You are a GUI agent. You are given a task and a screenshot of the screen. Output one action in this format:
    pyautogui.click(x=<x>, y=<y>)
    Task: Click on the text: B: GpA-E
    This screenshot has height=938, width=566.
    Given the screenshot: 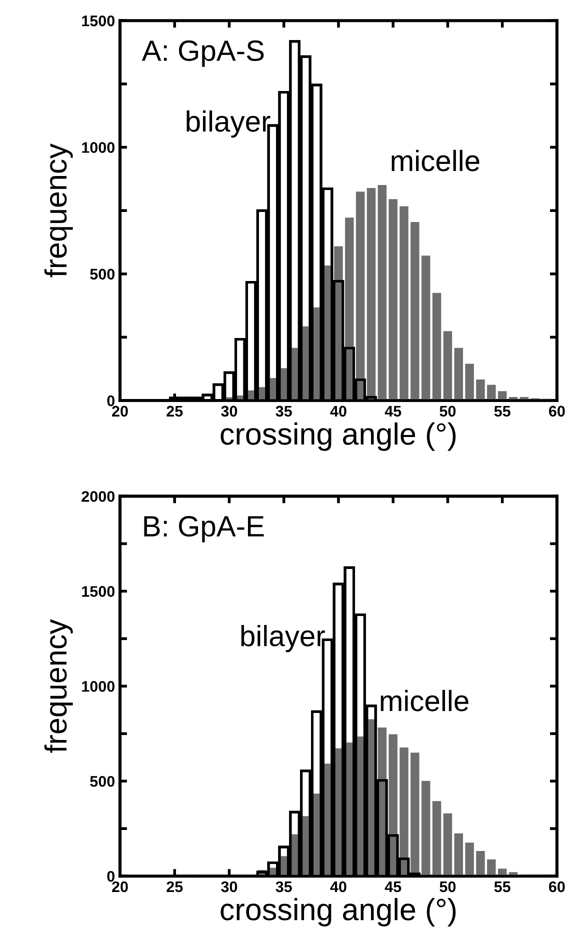 What is the action you would take?
    pyautogui.click(x=204, y=529)
    